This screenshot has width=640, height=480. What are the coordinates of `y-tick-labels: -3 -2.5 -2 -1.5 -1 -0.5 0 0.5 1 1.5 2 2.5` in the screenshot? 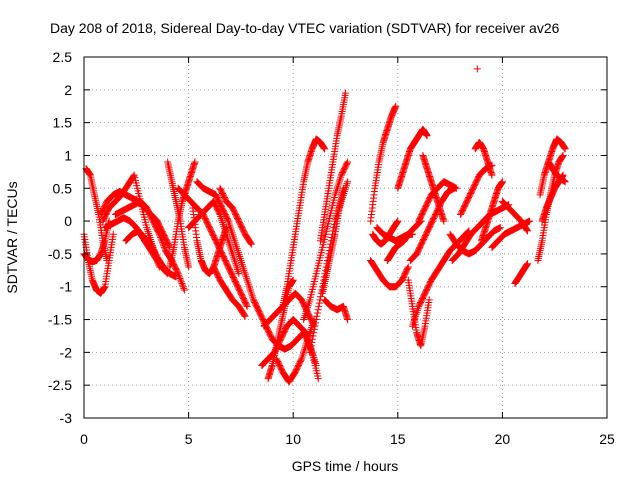 It's located at (60, 237).